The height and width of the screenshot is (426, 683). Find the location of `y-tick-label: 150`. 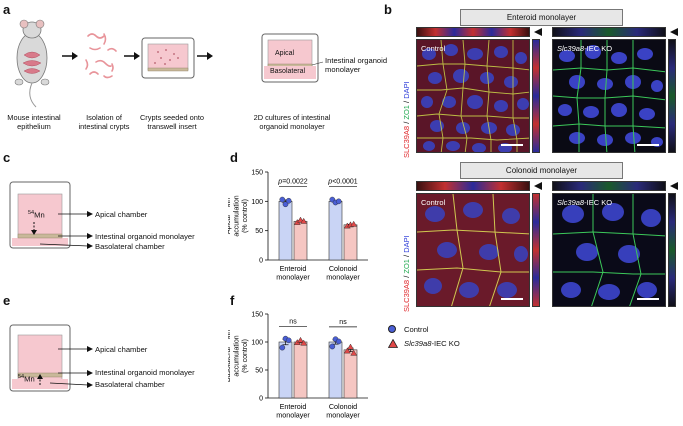

y-tick-label: 150 is located at coordinates (257, 173).